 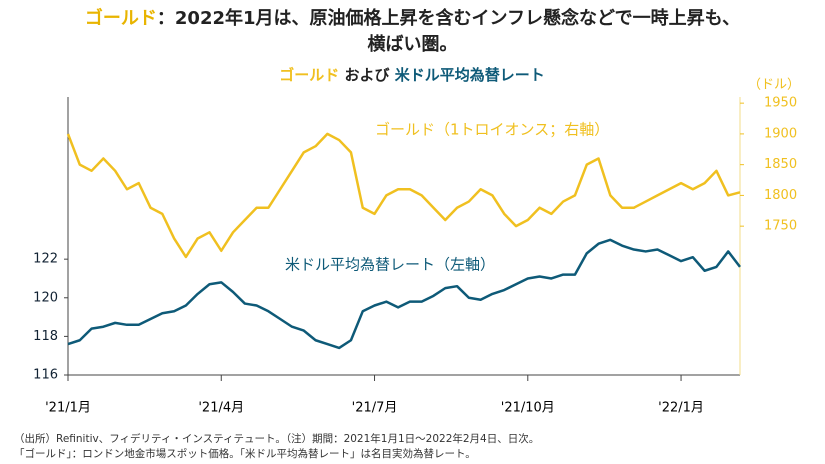 I want to click on x-tick-label: '21/10月, so click(x=528, y=408).